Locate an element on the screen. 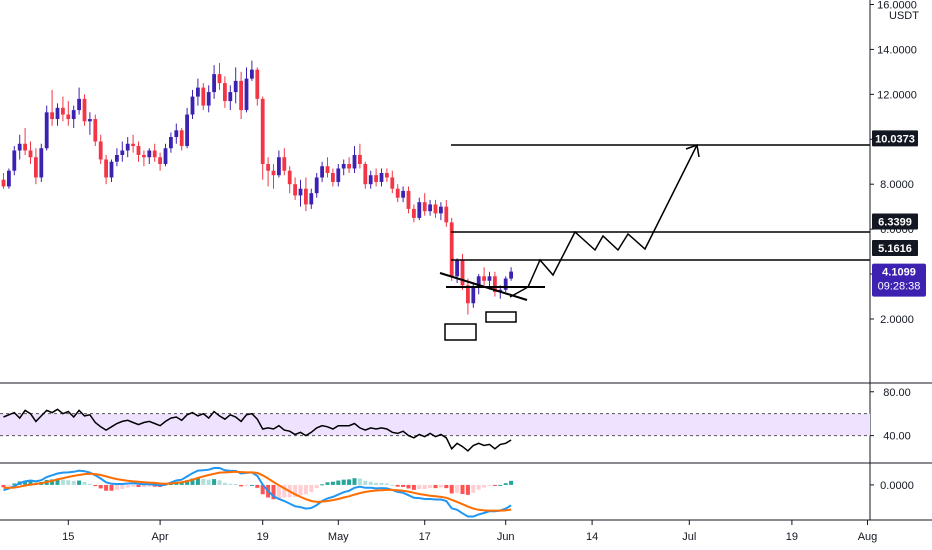  rsi-line is located at coordinates (257, 430).